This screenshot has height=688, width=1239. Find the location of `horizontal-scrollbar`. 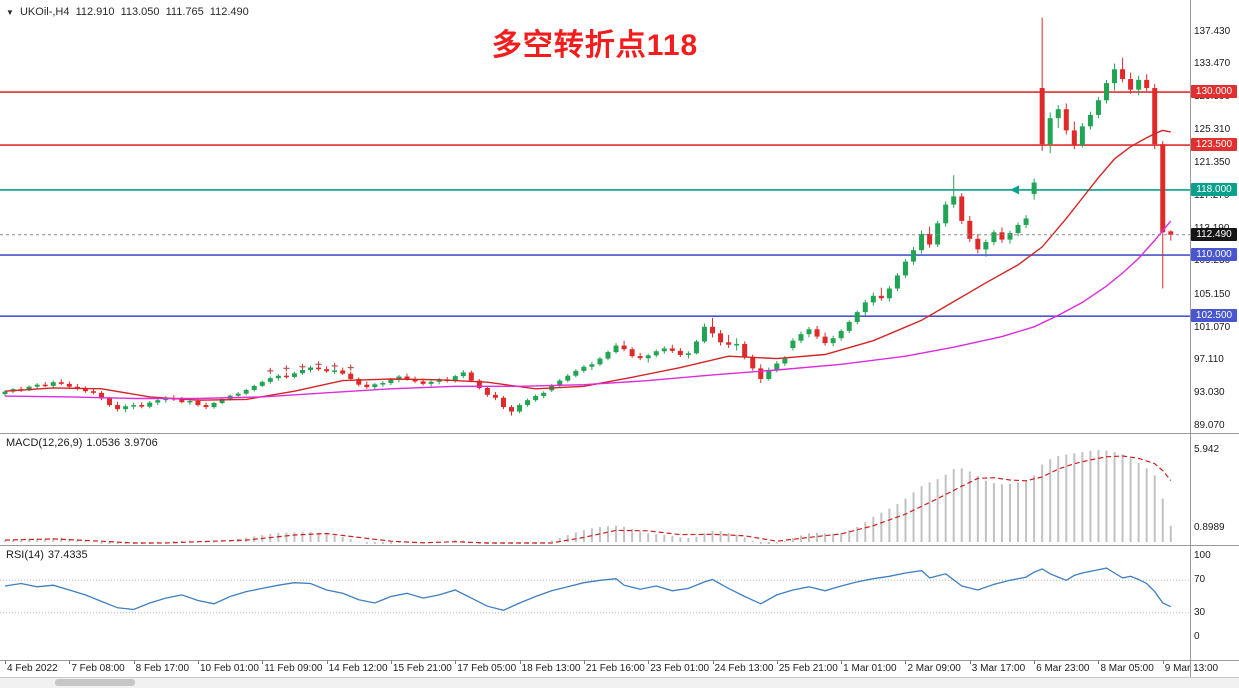

horizontal-scrollbar is located at coordinates (619, 683).